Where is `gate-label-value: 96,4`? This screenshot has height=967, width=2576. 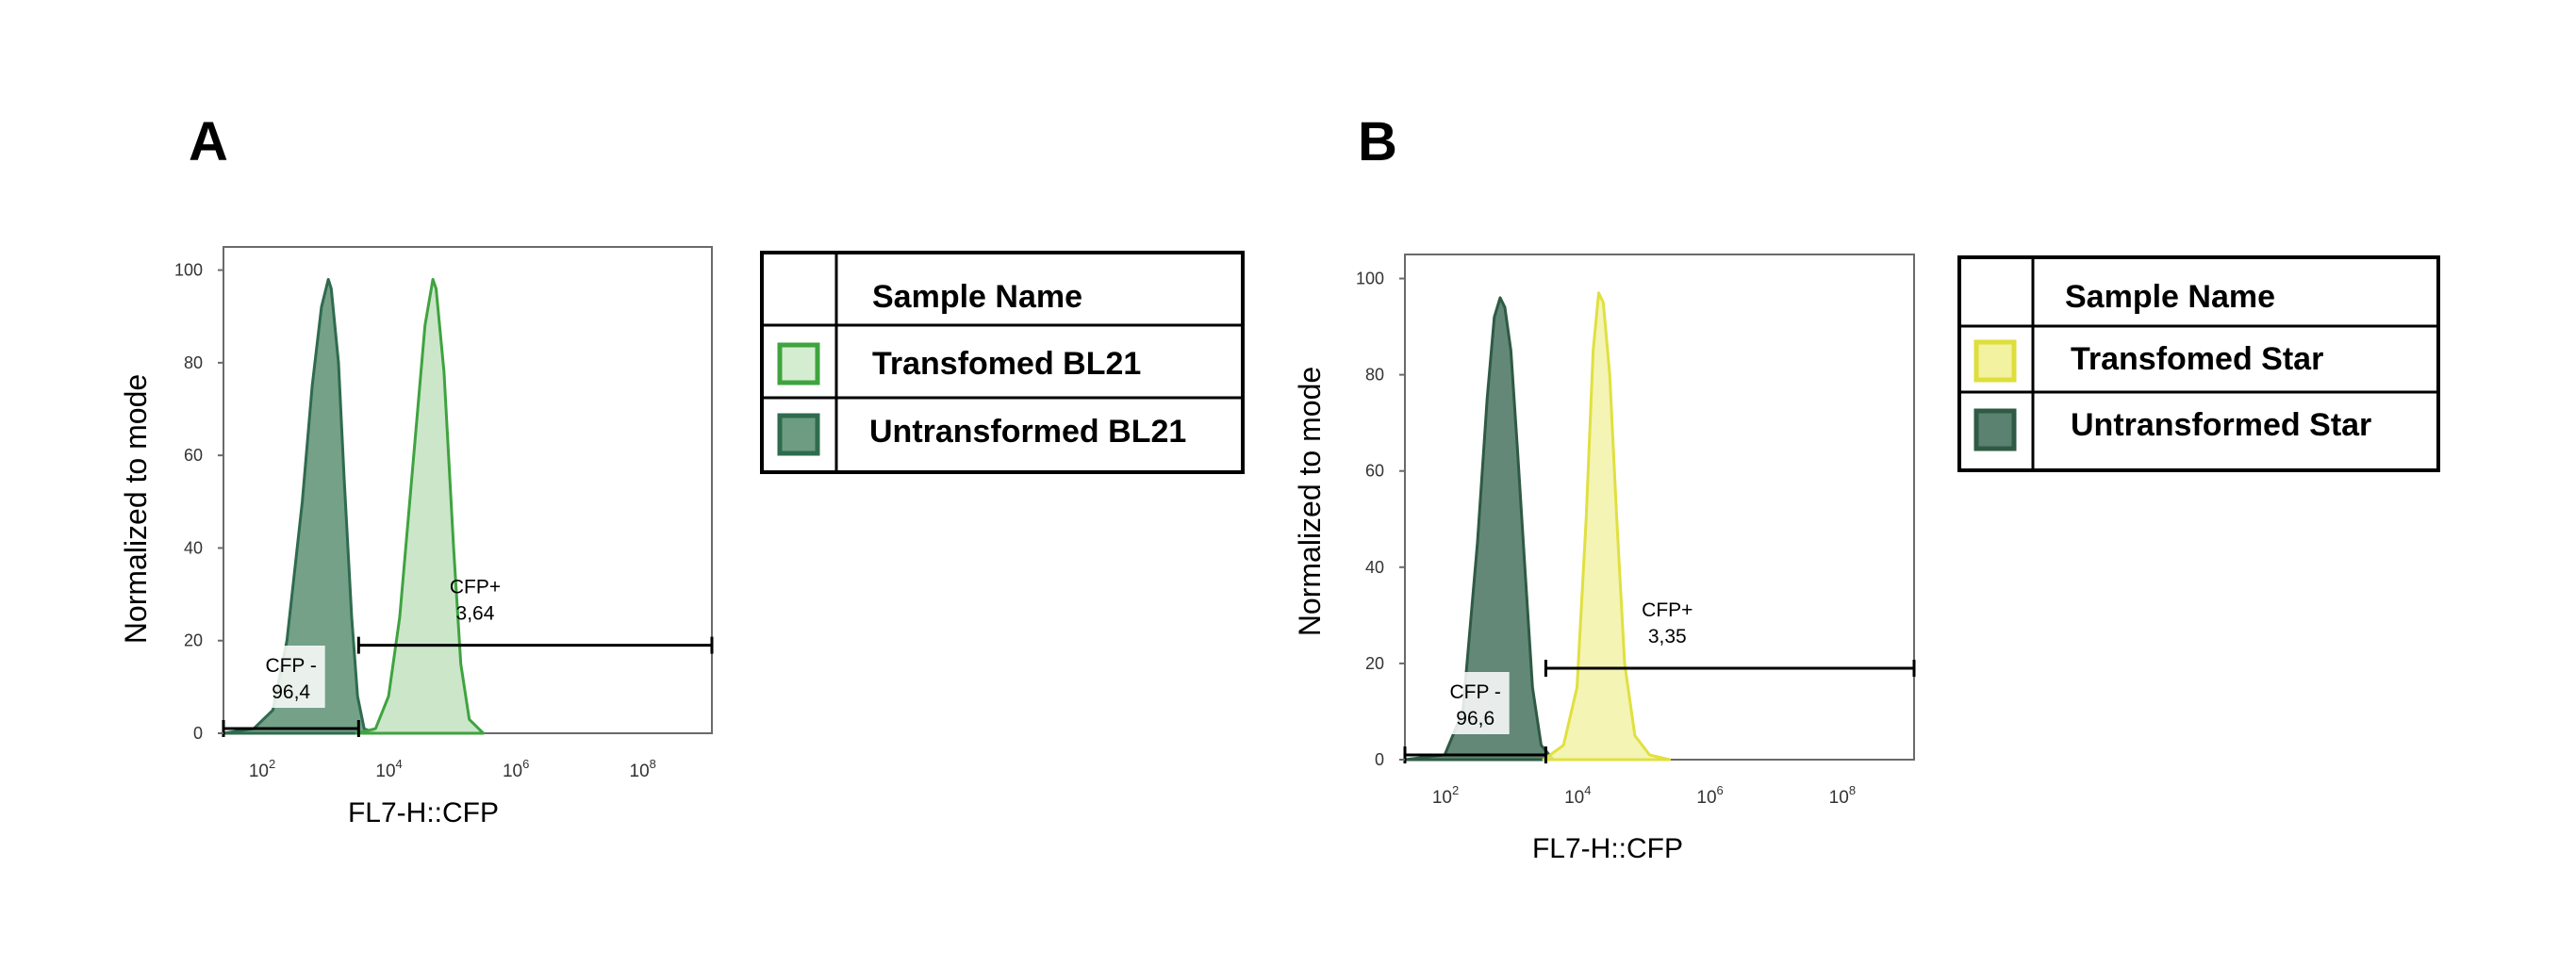
gate-label-value: 96,4 is located at coordinates (291, 692).